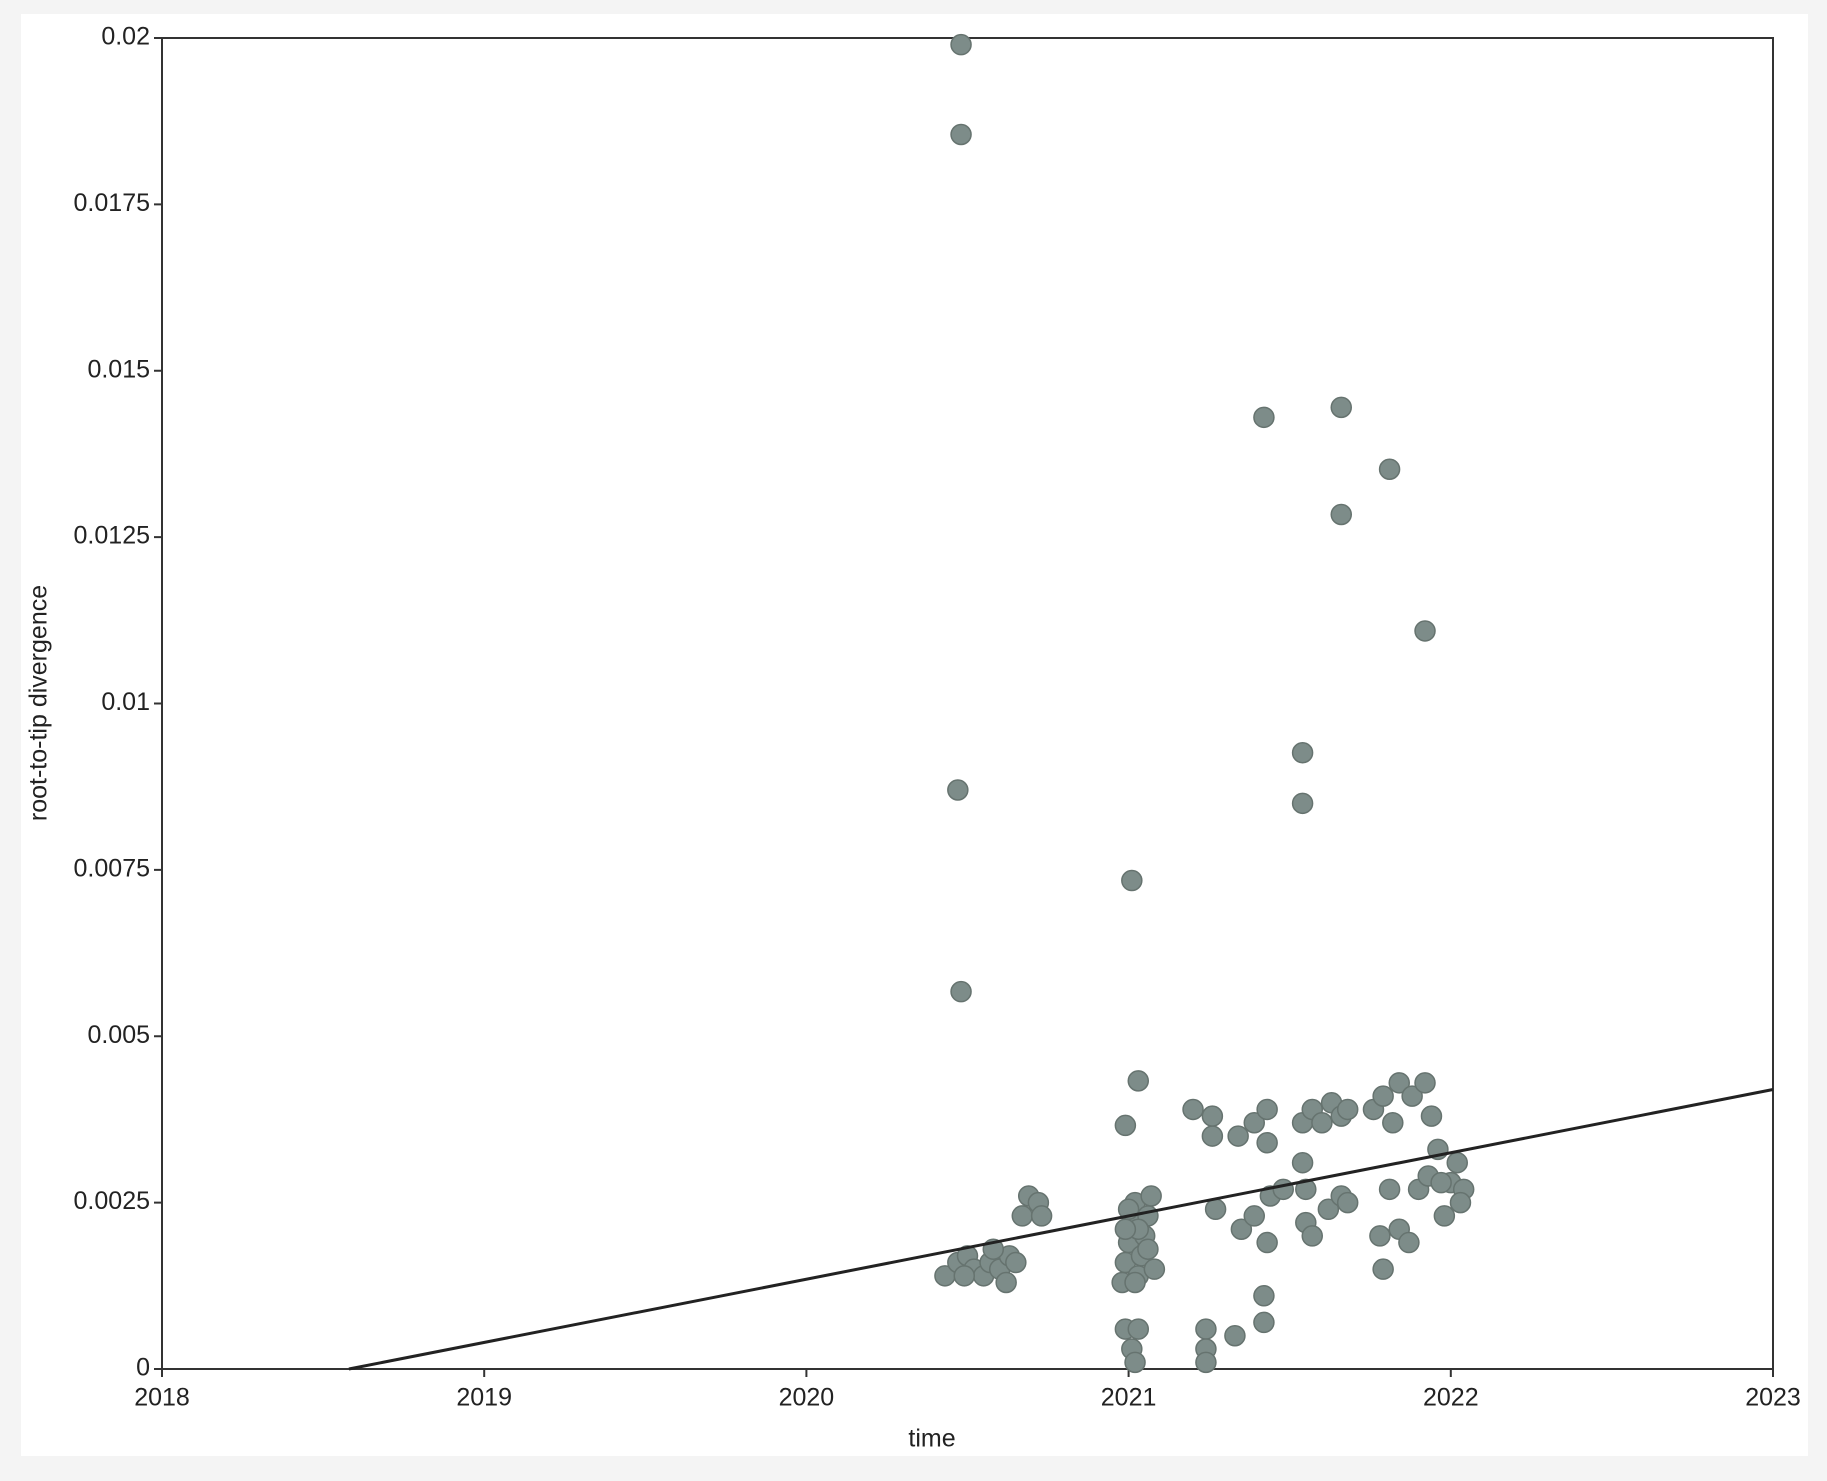 The width and height of the screenshot is (1827, 1481). What do you see at coordinates (112, 1201) in the screenshot?
I see `y-tick-label: 0.0025` at bounding box center [112, 1201].